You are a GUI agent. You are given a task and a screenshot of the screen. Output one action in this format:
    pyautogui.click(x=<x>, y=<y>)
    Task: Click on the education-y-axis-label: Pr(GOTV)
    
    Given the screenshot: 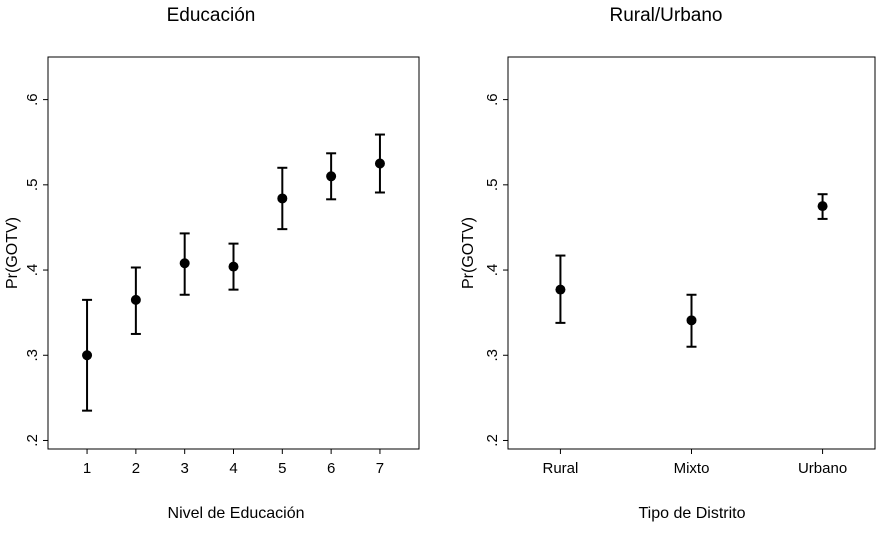 What is the action you would take?
    pyautogui.click(x=12, y=253)
    